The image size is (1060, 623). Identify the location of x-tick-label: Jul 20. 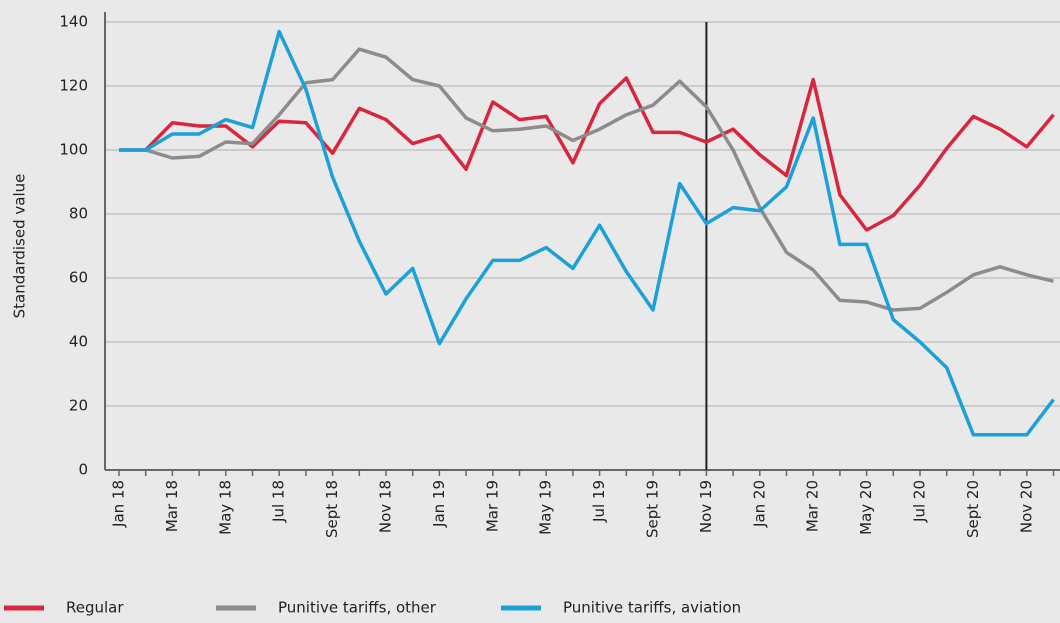
(920, 501).